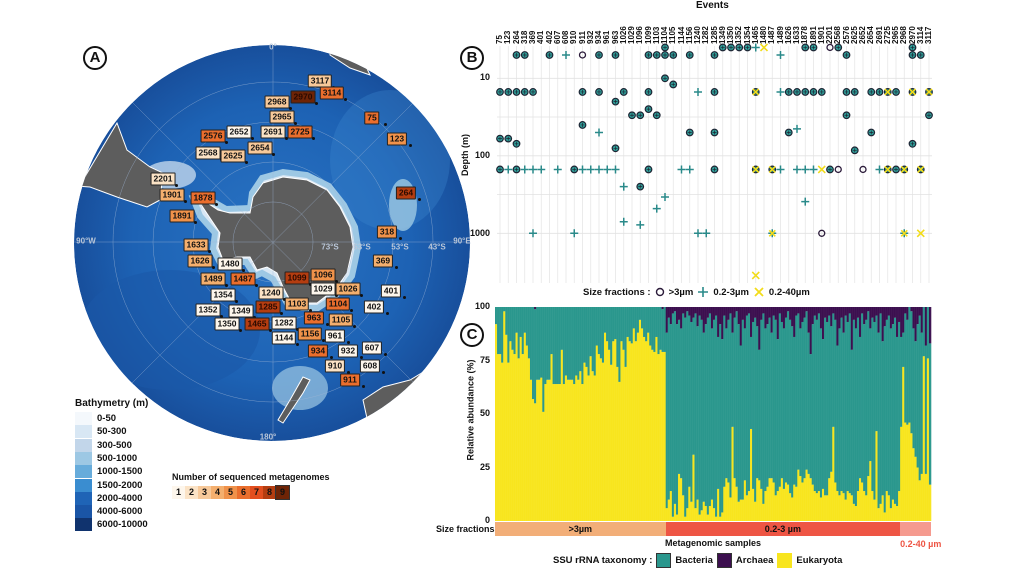 The image size is (1024, 574). I want to click on station-label: 75, so click(372, 118).